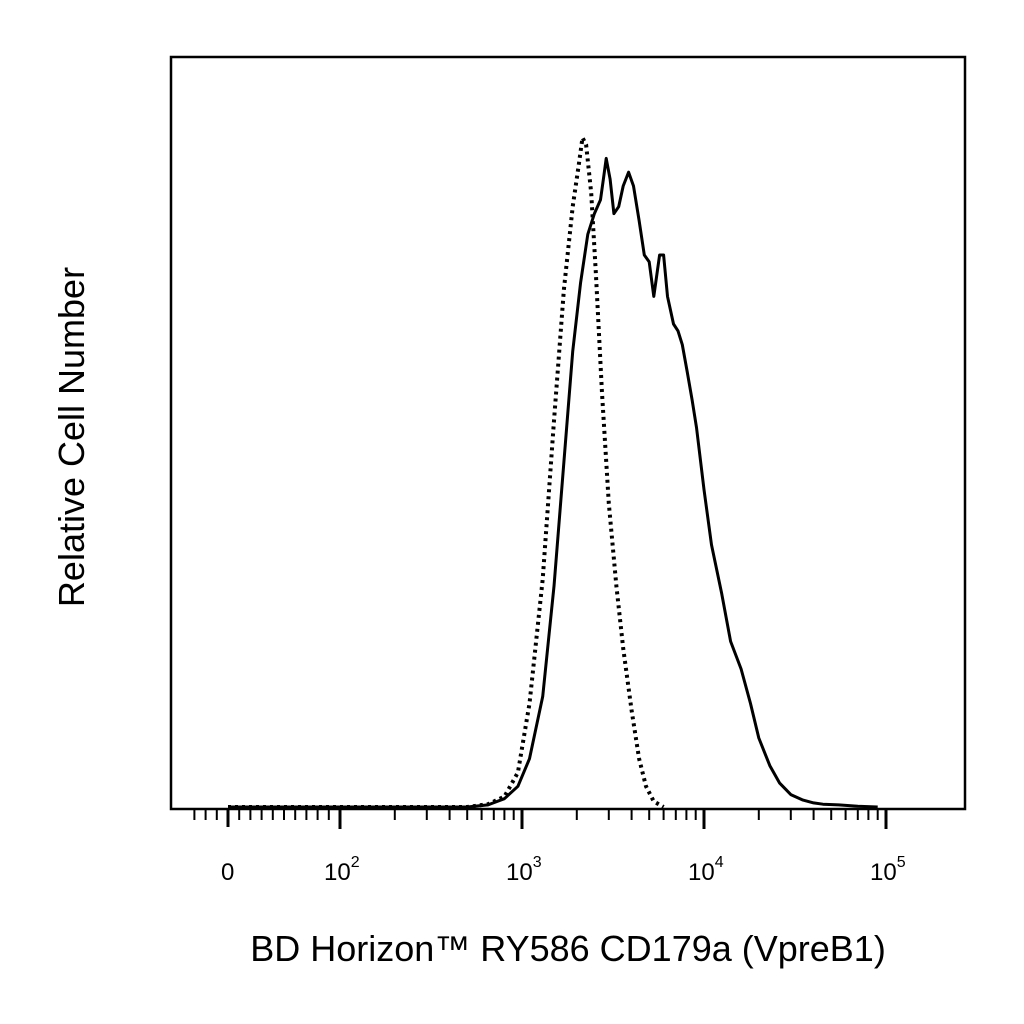 Image resolution: width=1024 pixels, height=1024 pixels. What do you see at coordinates (227, 872) in the screenshot?
I see `x-tick-label: 0` at bounding box center [227, 872].